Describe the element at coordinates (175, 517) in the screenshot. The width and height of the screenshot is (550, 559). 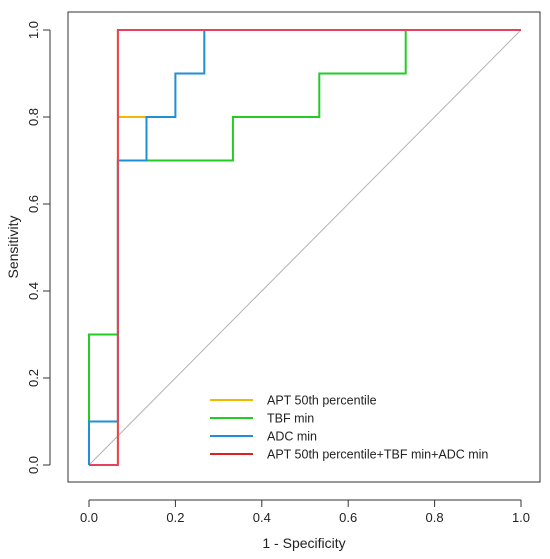
I see `x-tick-label: 0.2` at that location.